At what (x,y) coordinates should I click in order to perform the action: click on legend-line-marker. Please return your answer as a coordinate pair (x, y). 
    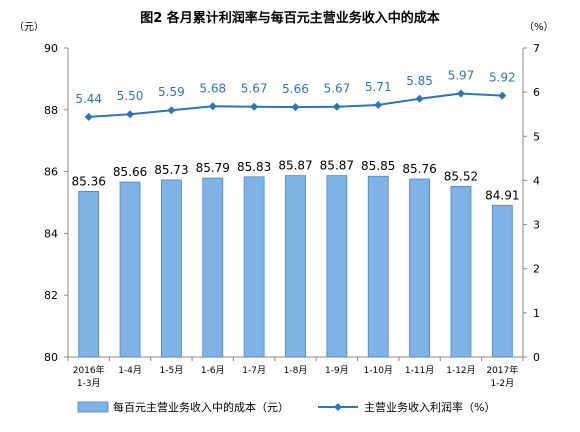
    Looking at the image, I should click on (338, 407).